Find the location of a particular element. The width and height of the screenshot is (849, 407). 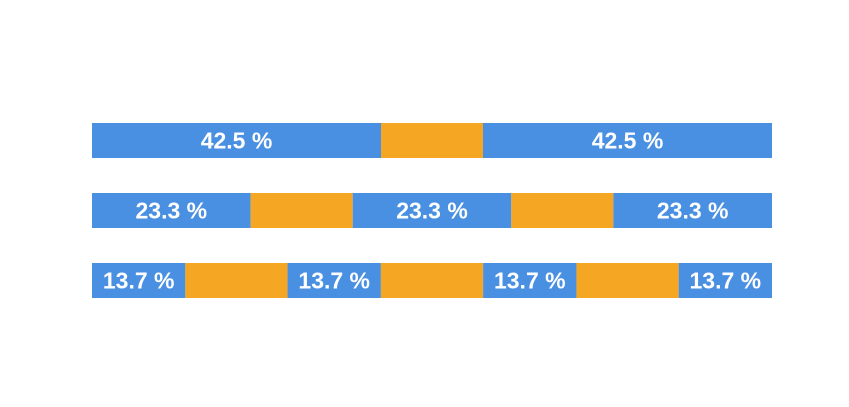

bar-3-segment-5-label: 13.7 % is located at coordinates (530, 281).